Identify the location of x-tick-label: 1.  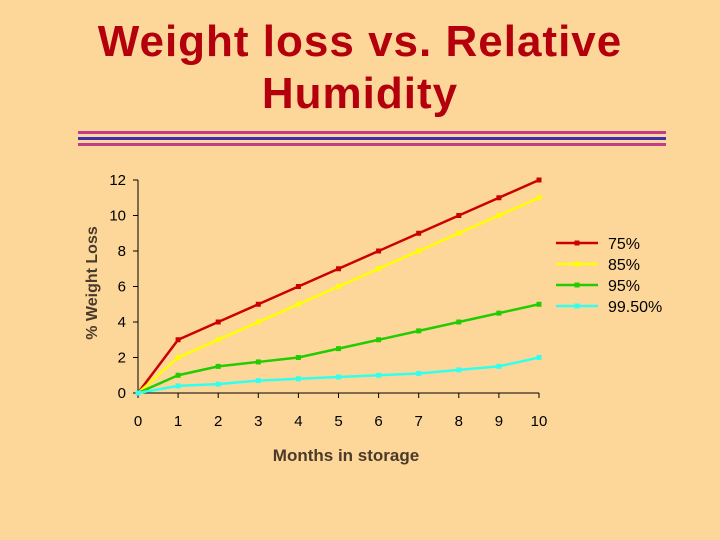
(178, 421).